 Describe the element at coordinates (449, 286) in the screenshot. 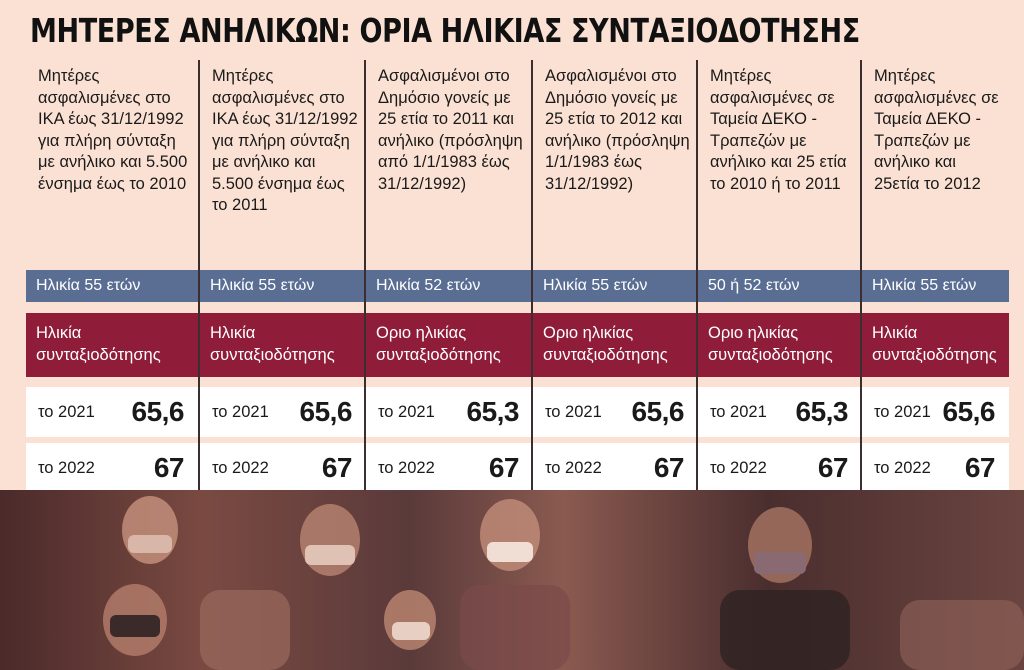

I see `age-band: Ηλικία 52 ετών` at that location.